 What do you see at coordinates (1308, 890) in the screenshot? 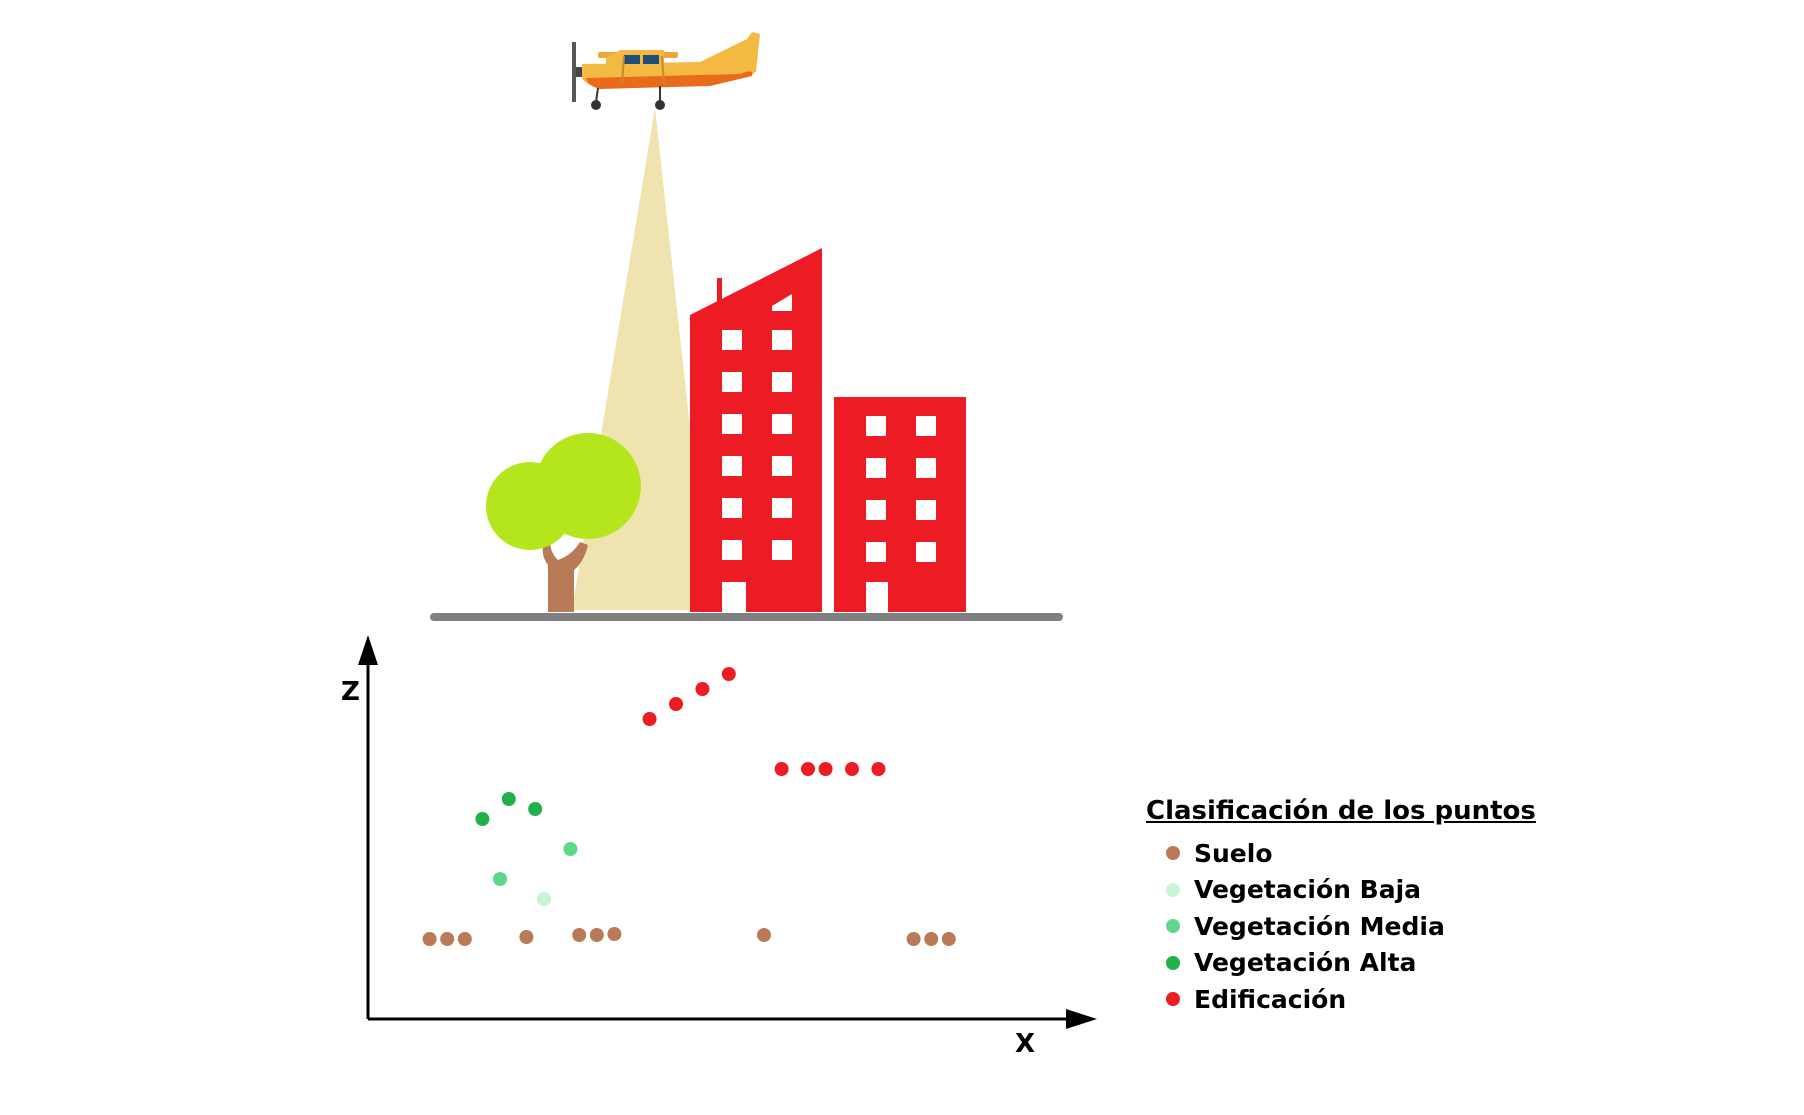
I see `legend-label-vegetacion-baja: Vegetación Baja` at bounding box center [1308, 890].